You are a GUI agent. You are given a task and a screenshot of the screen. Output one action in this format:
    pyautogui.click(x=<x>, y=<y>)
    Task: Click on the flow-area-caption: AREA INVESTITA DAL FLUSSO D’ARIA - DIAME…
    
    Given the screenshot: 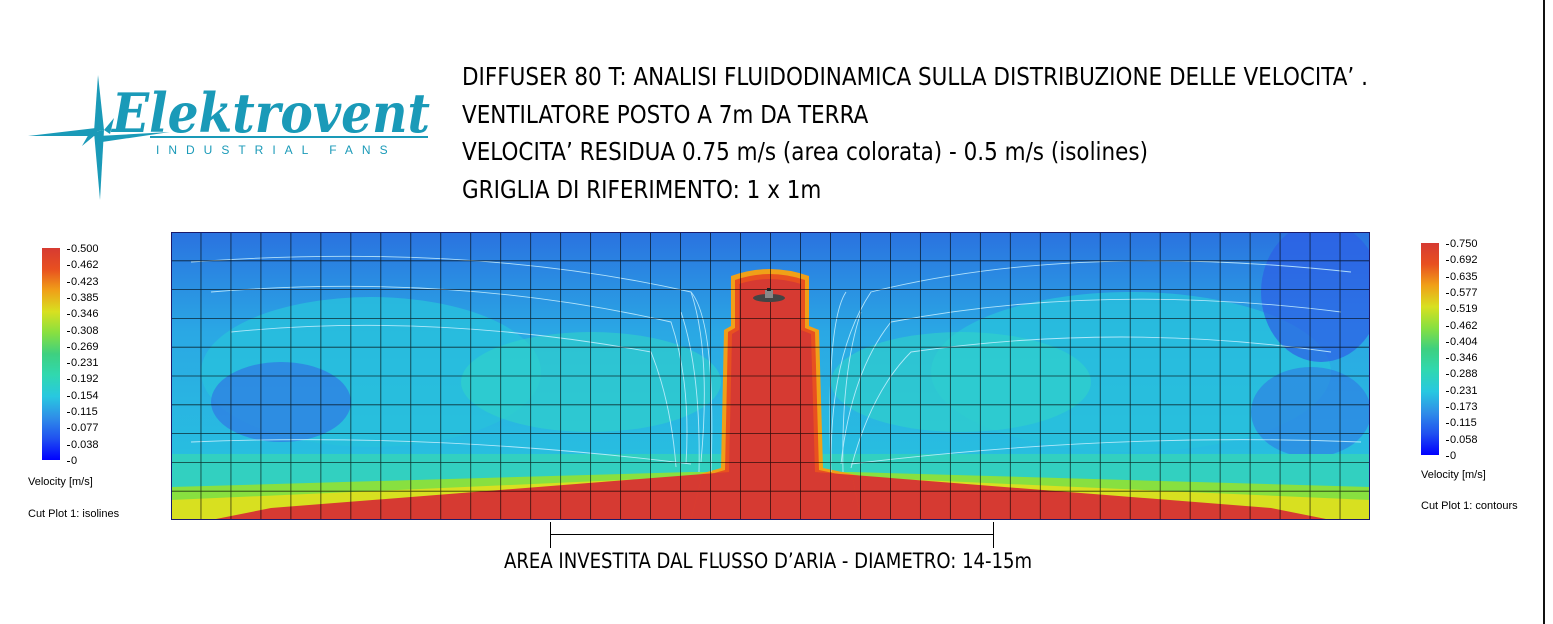 What is the action you would take?
    pyautogui.click(x=768, y=561)
    